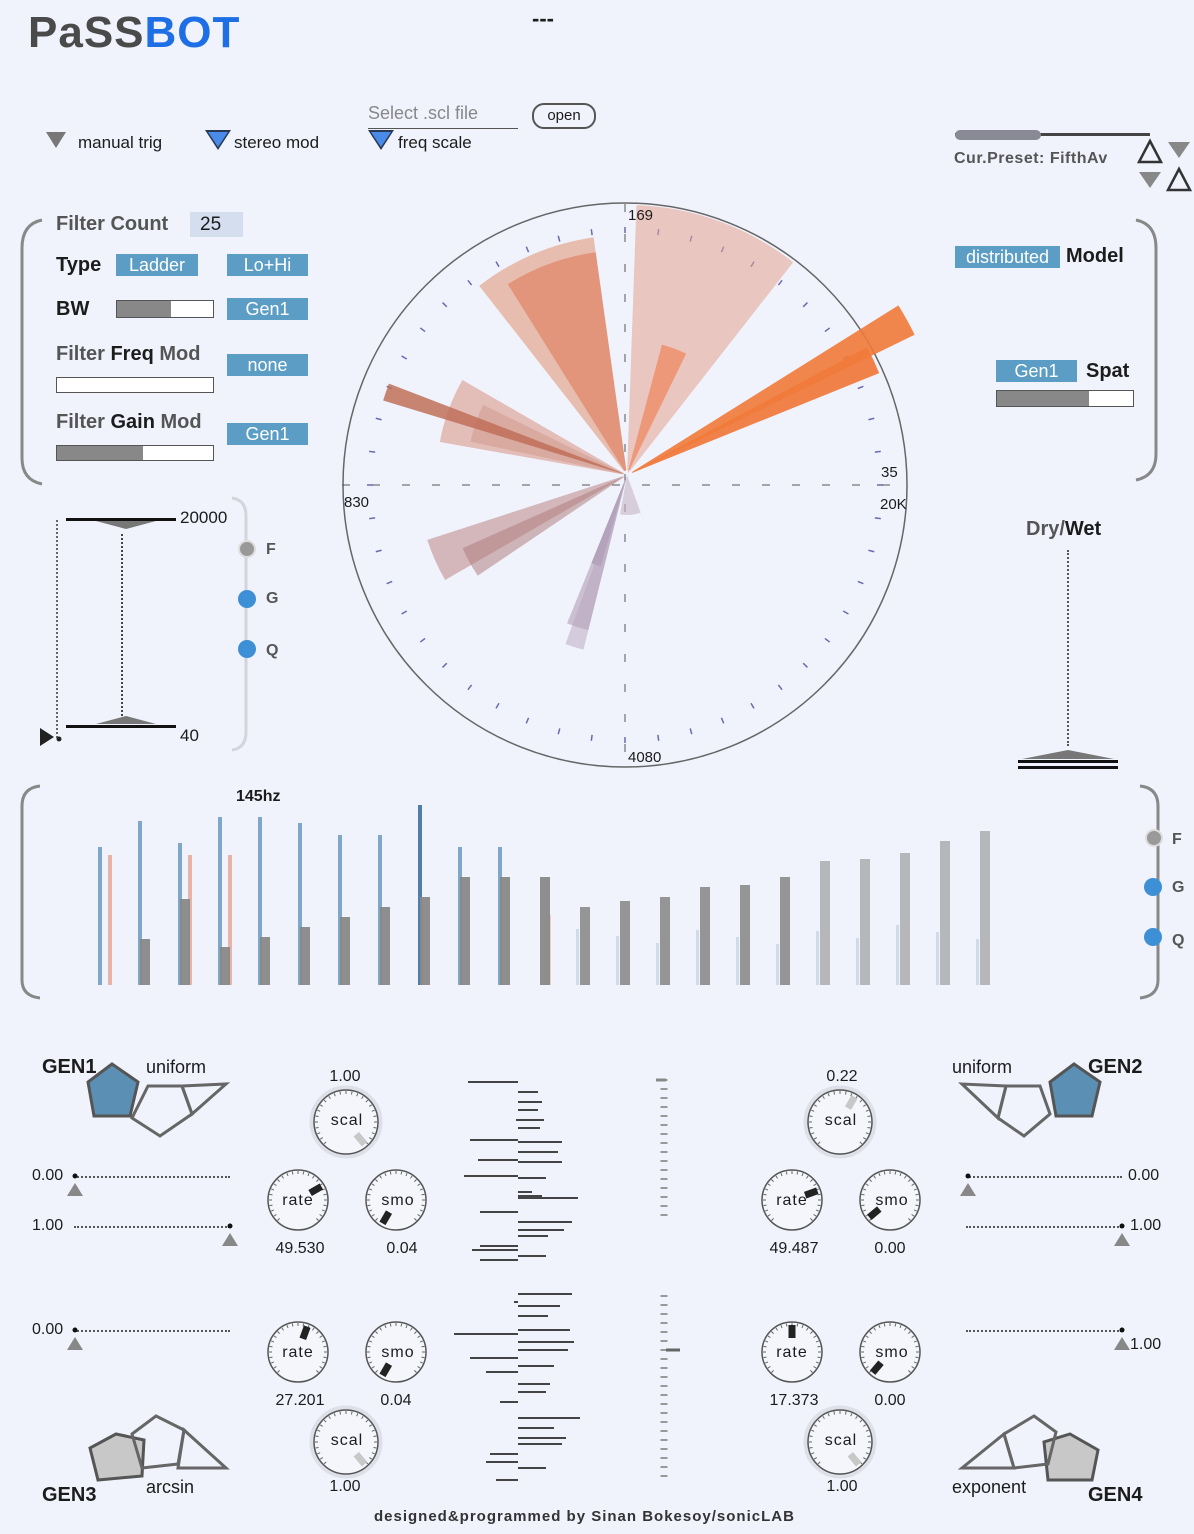  What do you see at coordinates (267, 265) in the screenshot?
I see `filter-mode-select: Lo+Hi` at bounding box center [267, 265].